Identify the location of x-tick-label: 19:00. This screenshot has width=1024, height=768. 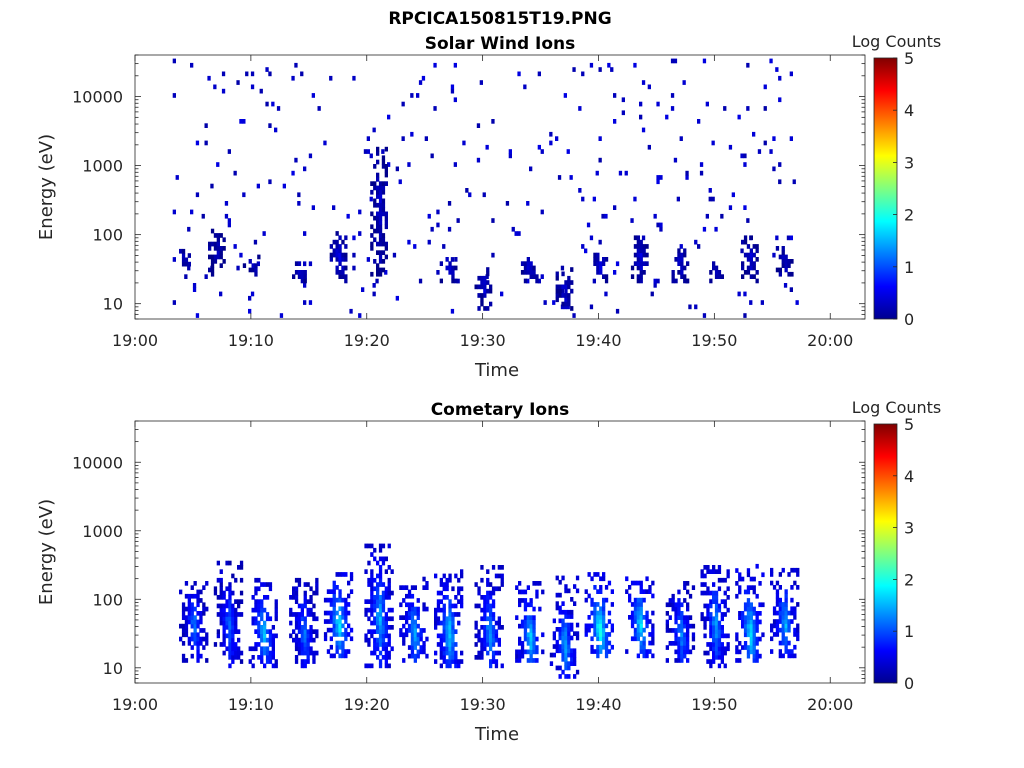
(135, 704).